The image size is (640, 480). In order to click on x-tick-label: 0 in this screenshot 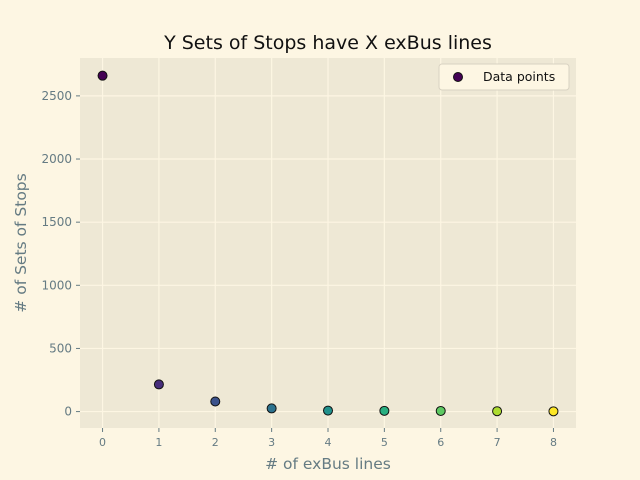, I will do `click(102, 442)`.